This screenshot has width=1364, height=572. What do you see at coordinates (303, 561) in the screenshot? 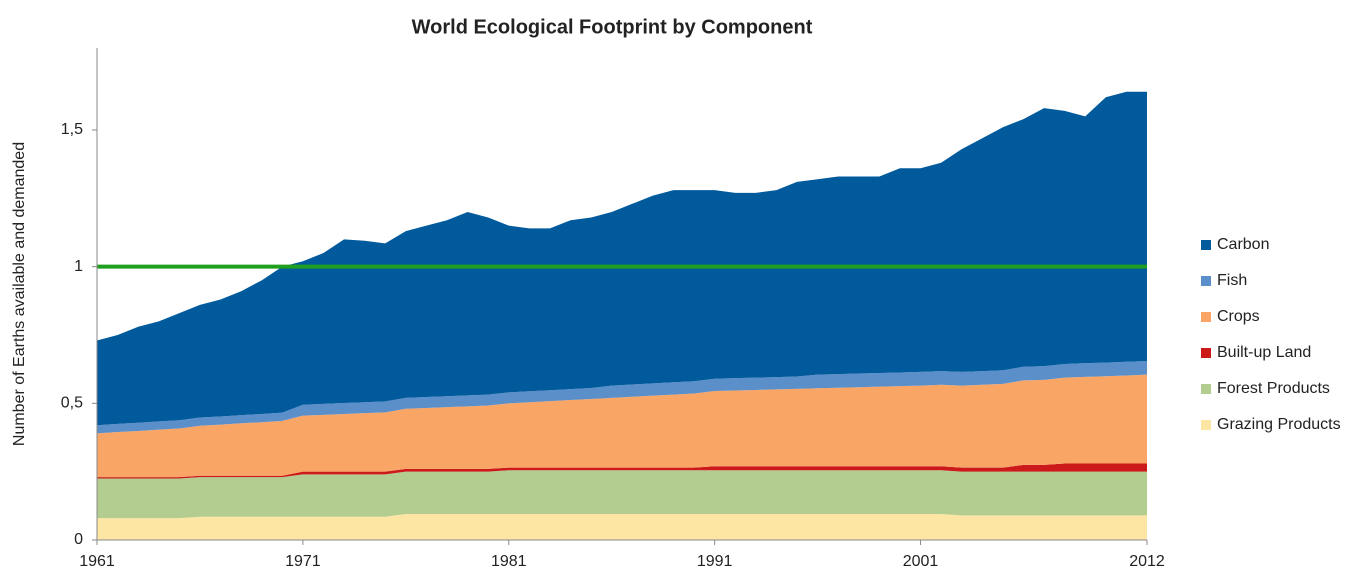
I see `x-tick-label: 1971` at bounding box center [303, 561].